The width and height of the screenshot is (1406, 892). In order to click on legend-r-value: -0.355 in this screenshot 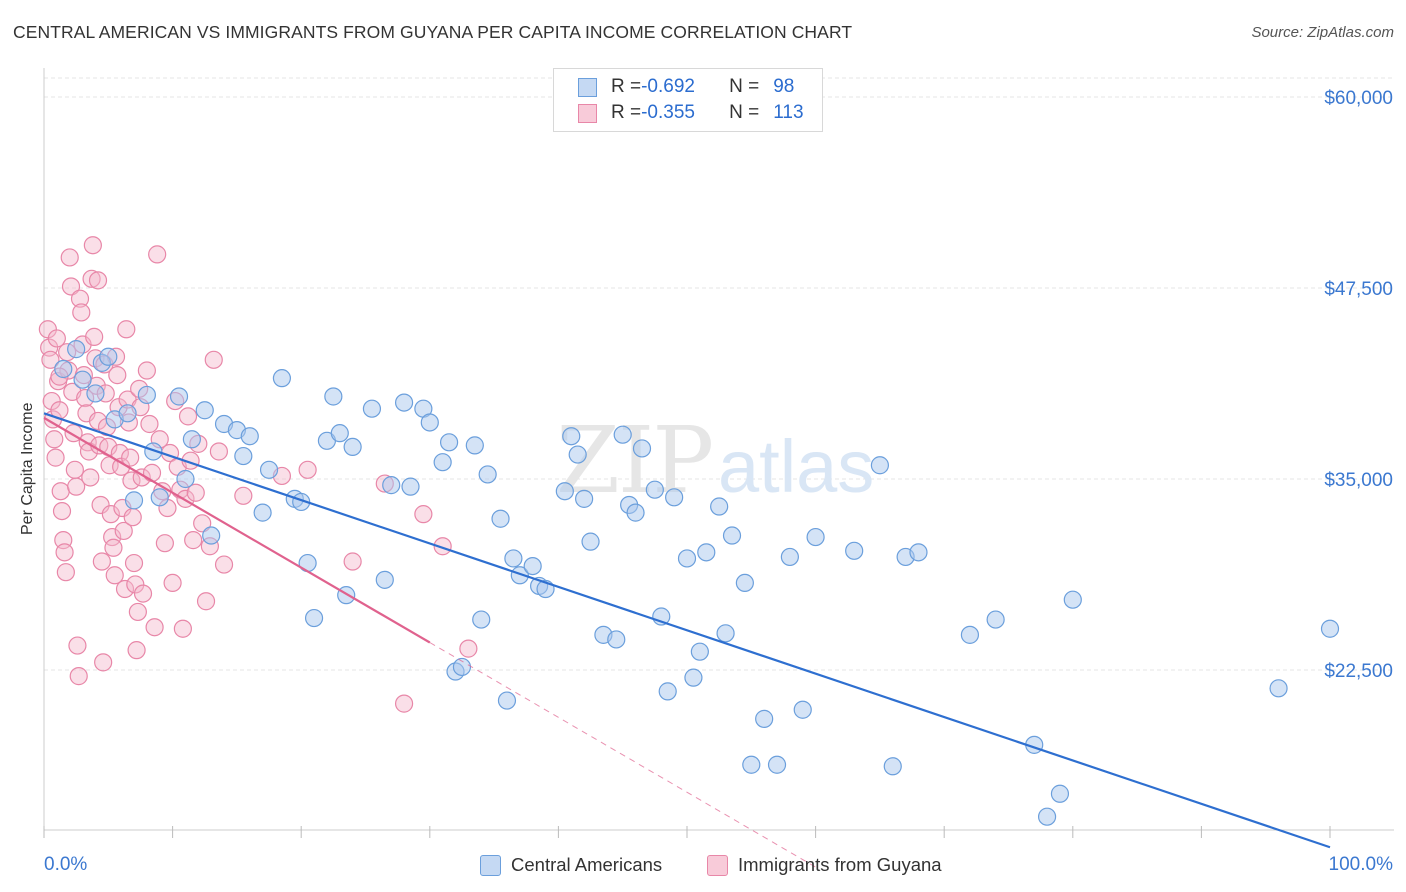, I will do `click(668, 112)`.